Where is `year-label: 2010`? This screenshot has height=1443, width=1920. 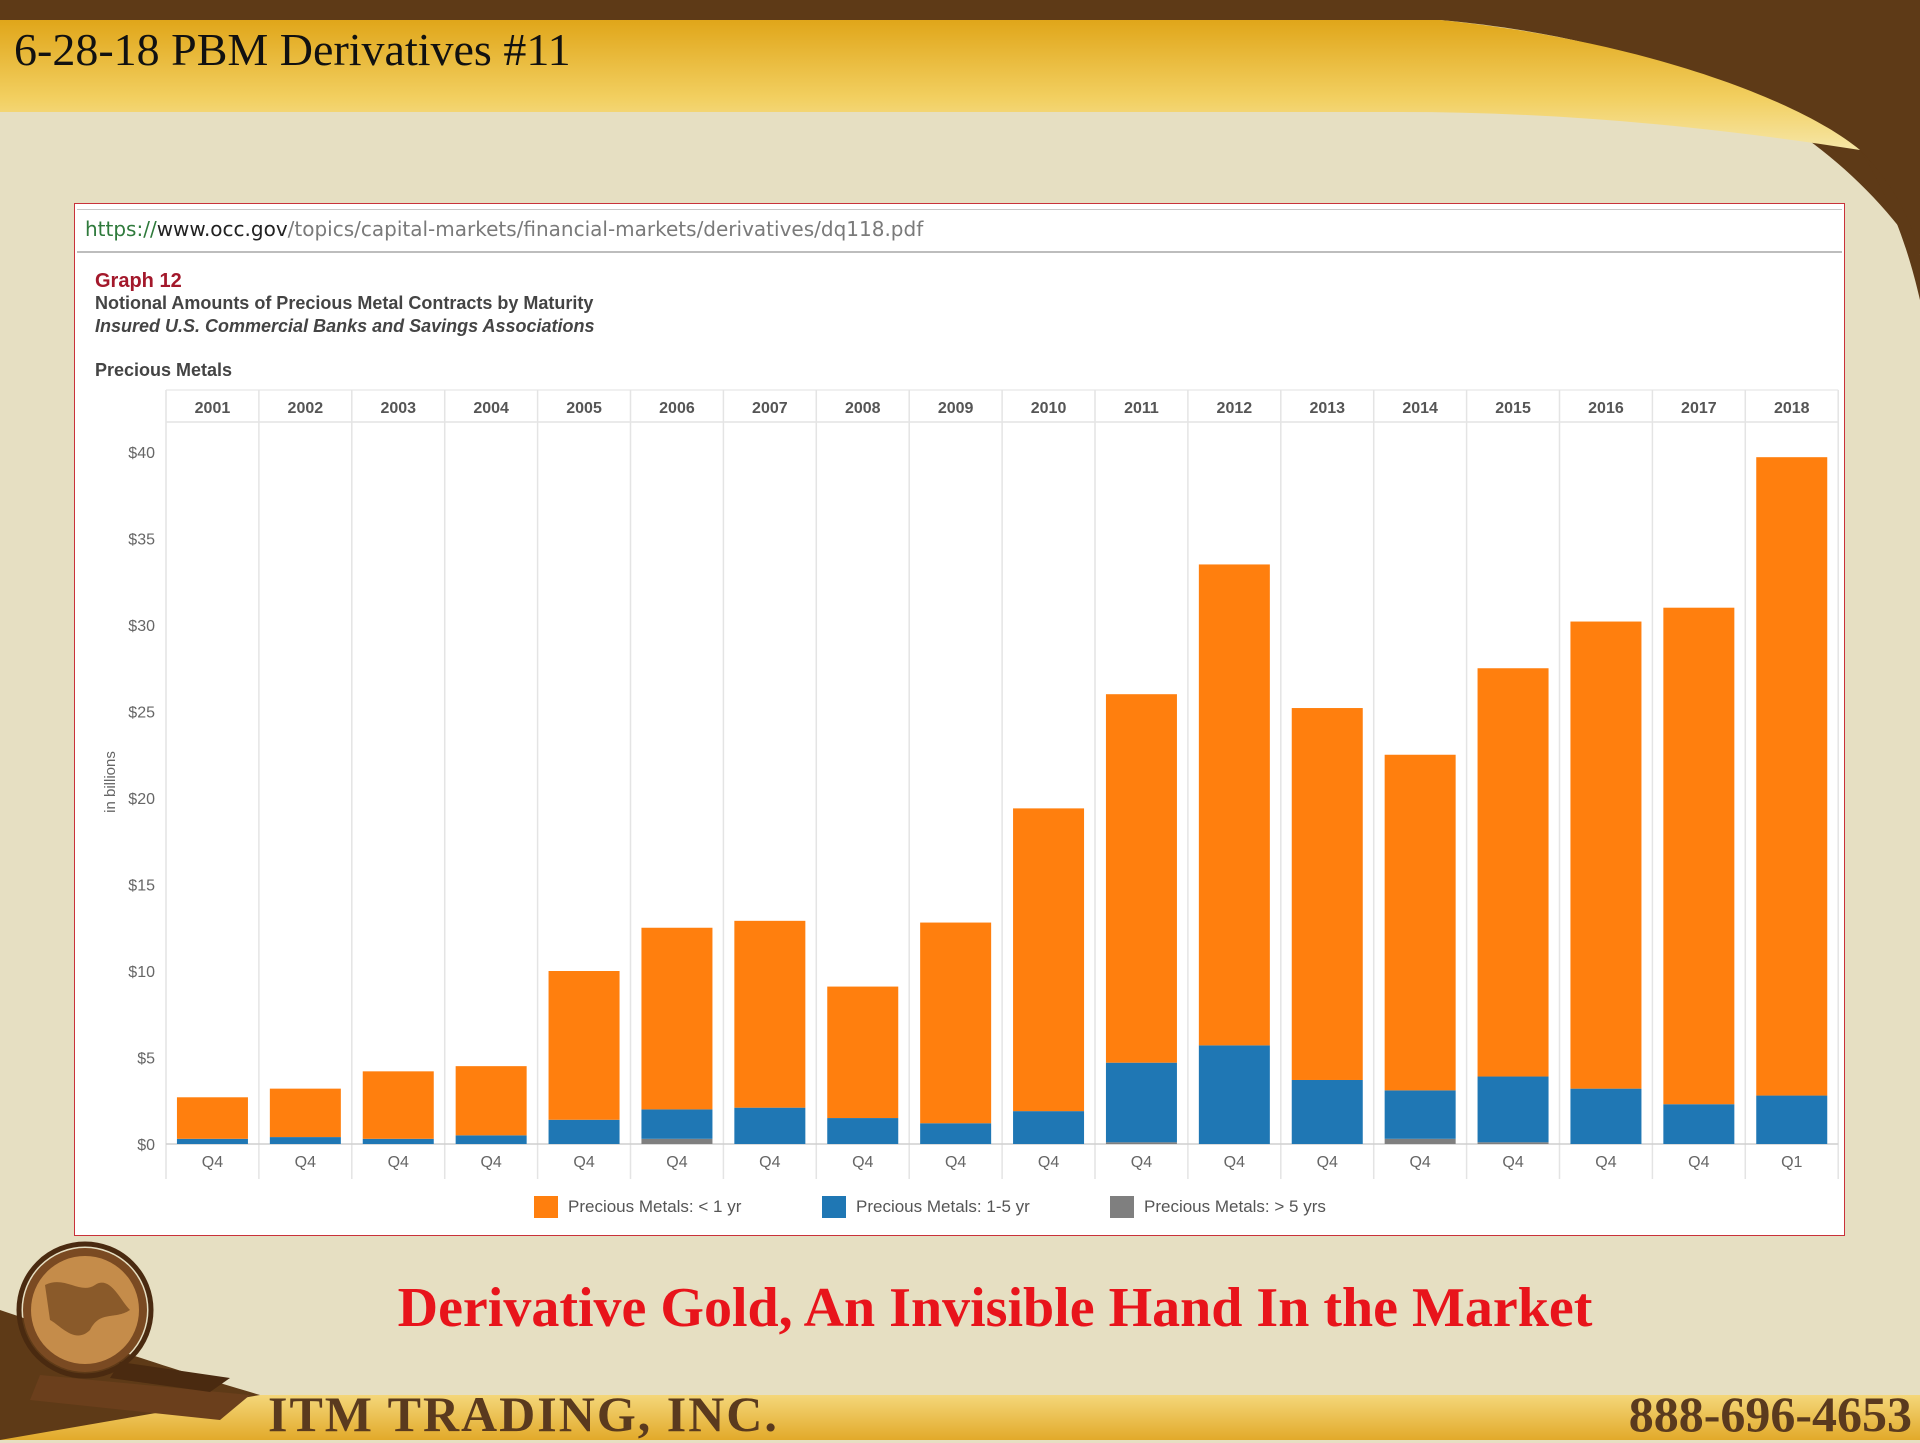 year-label: 2010 is located at coordinates (1049, 408).